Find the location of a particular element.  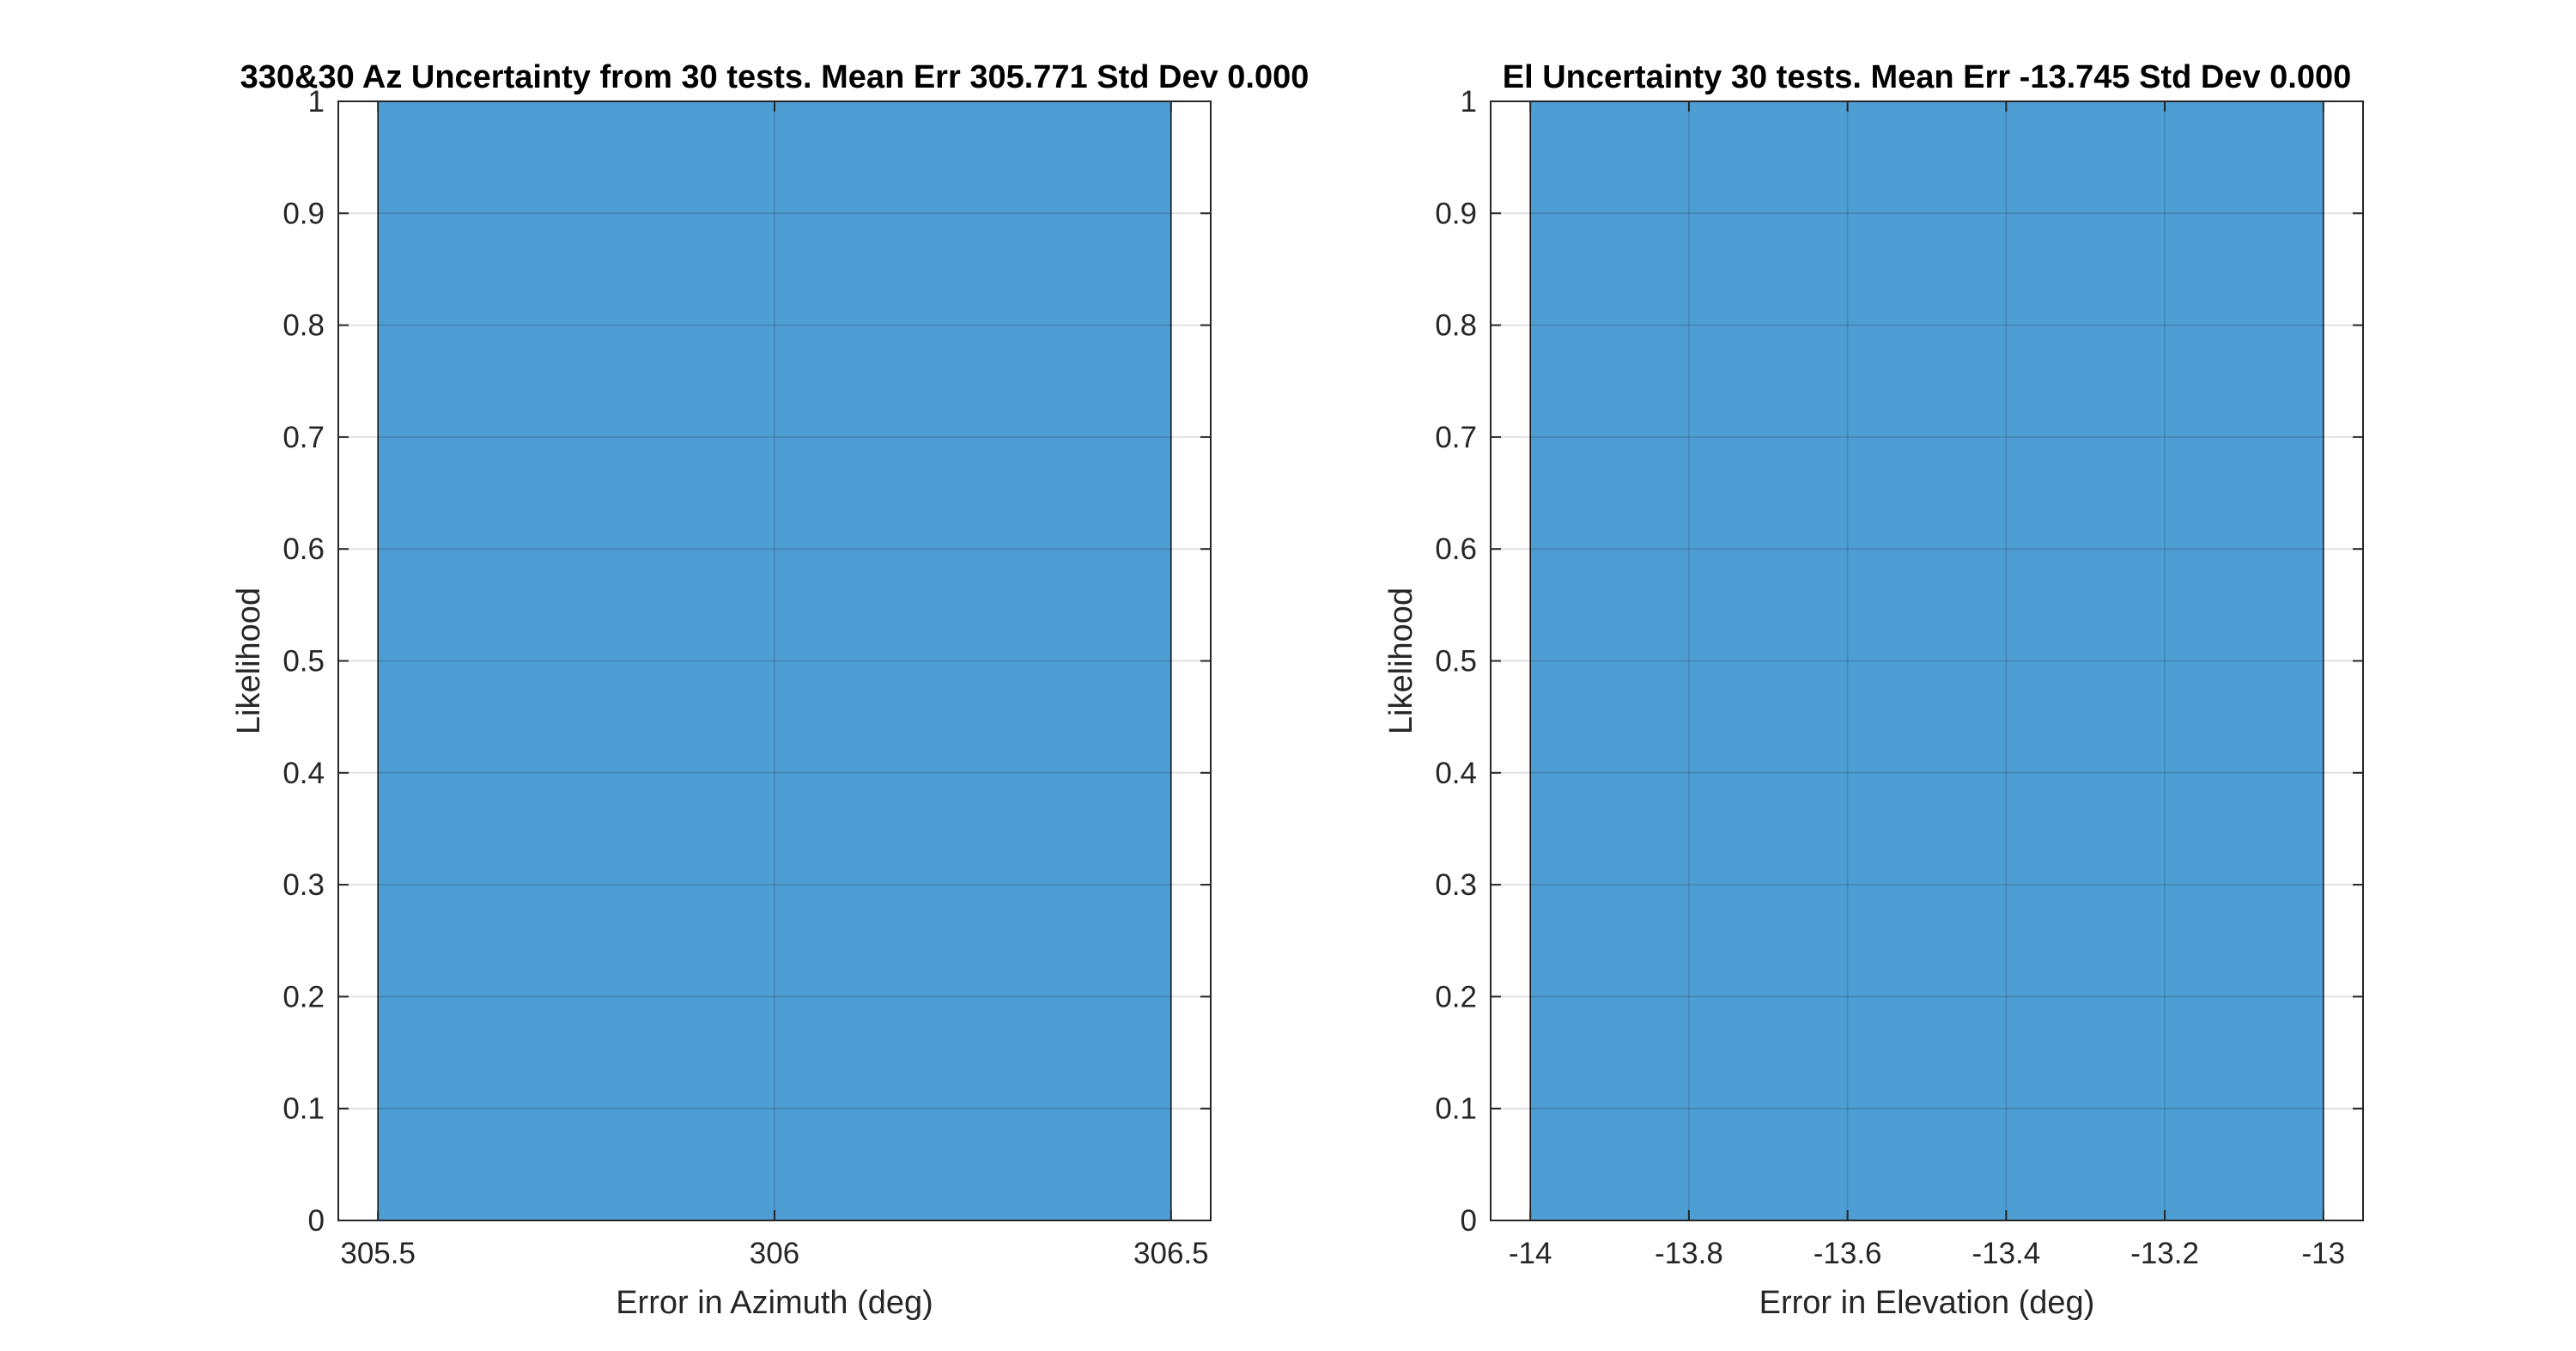

x-tick-label-elevation-4: -13.2 is located at coordinates (2164, 1253).